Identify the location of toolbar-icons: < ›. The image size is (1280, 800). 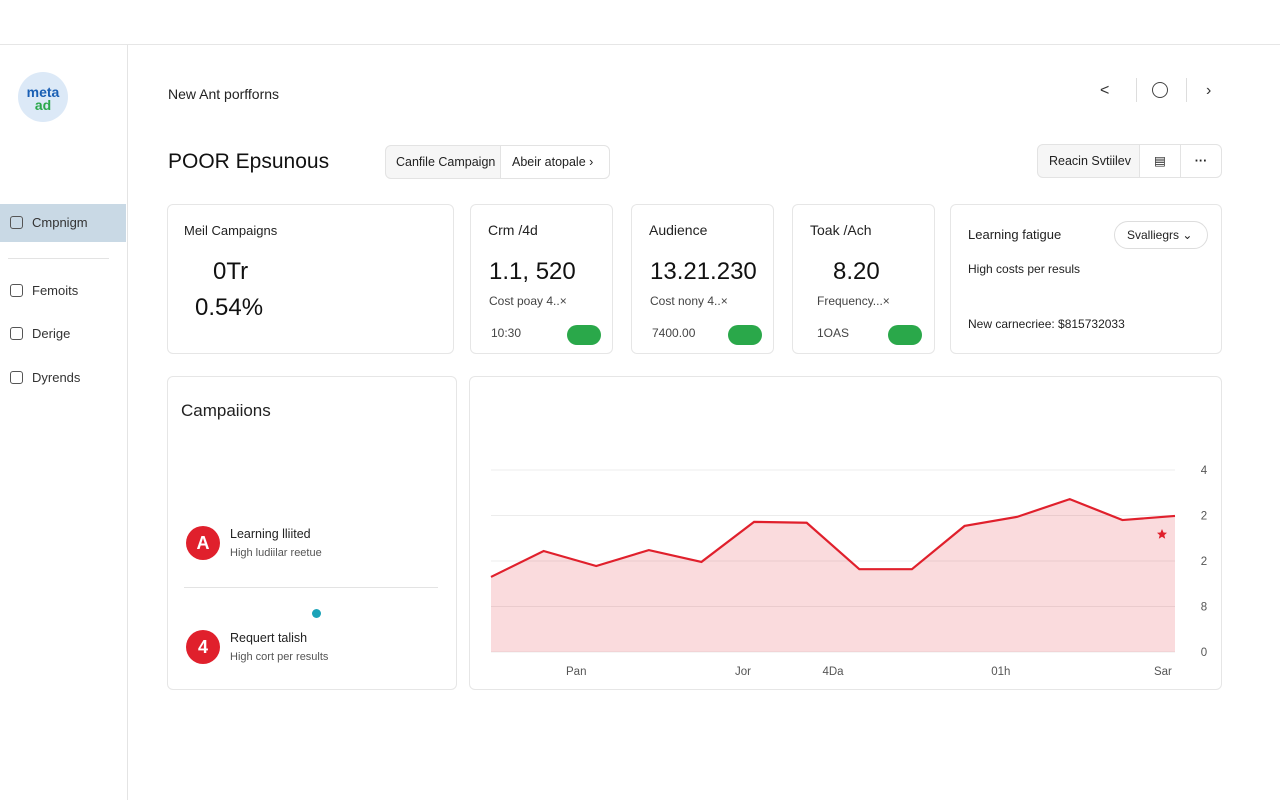
(1160, 90).